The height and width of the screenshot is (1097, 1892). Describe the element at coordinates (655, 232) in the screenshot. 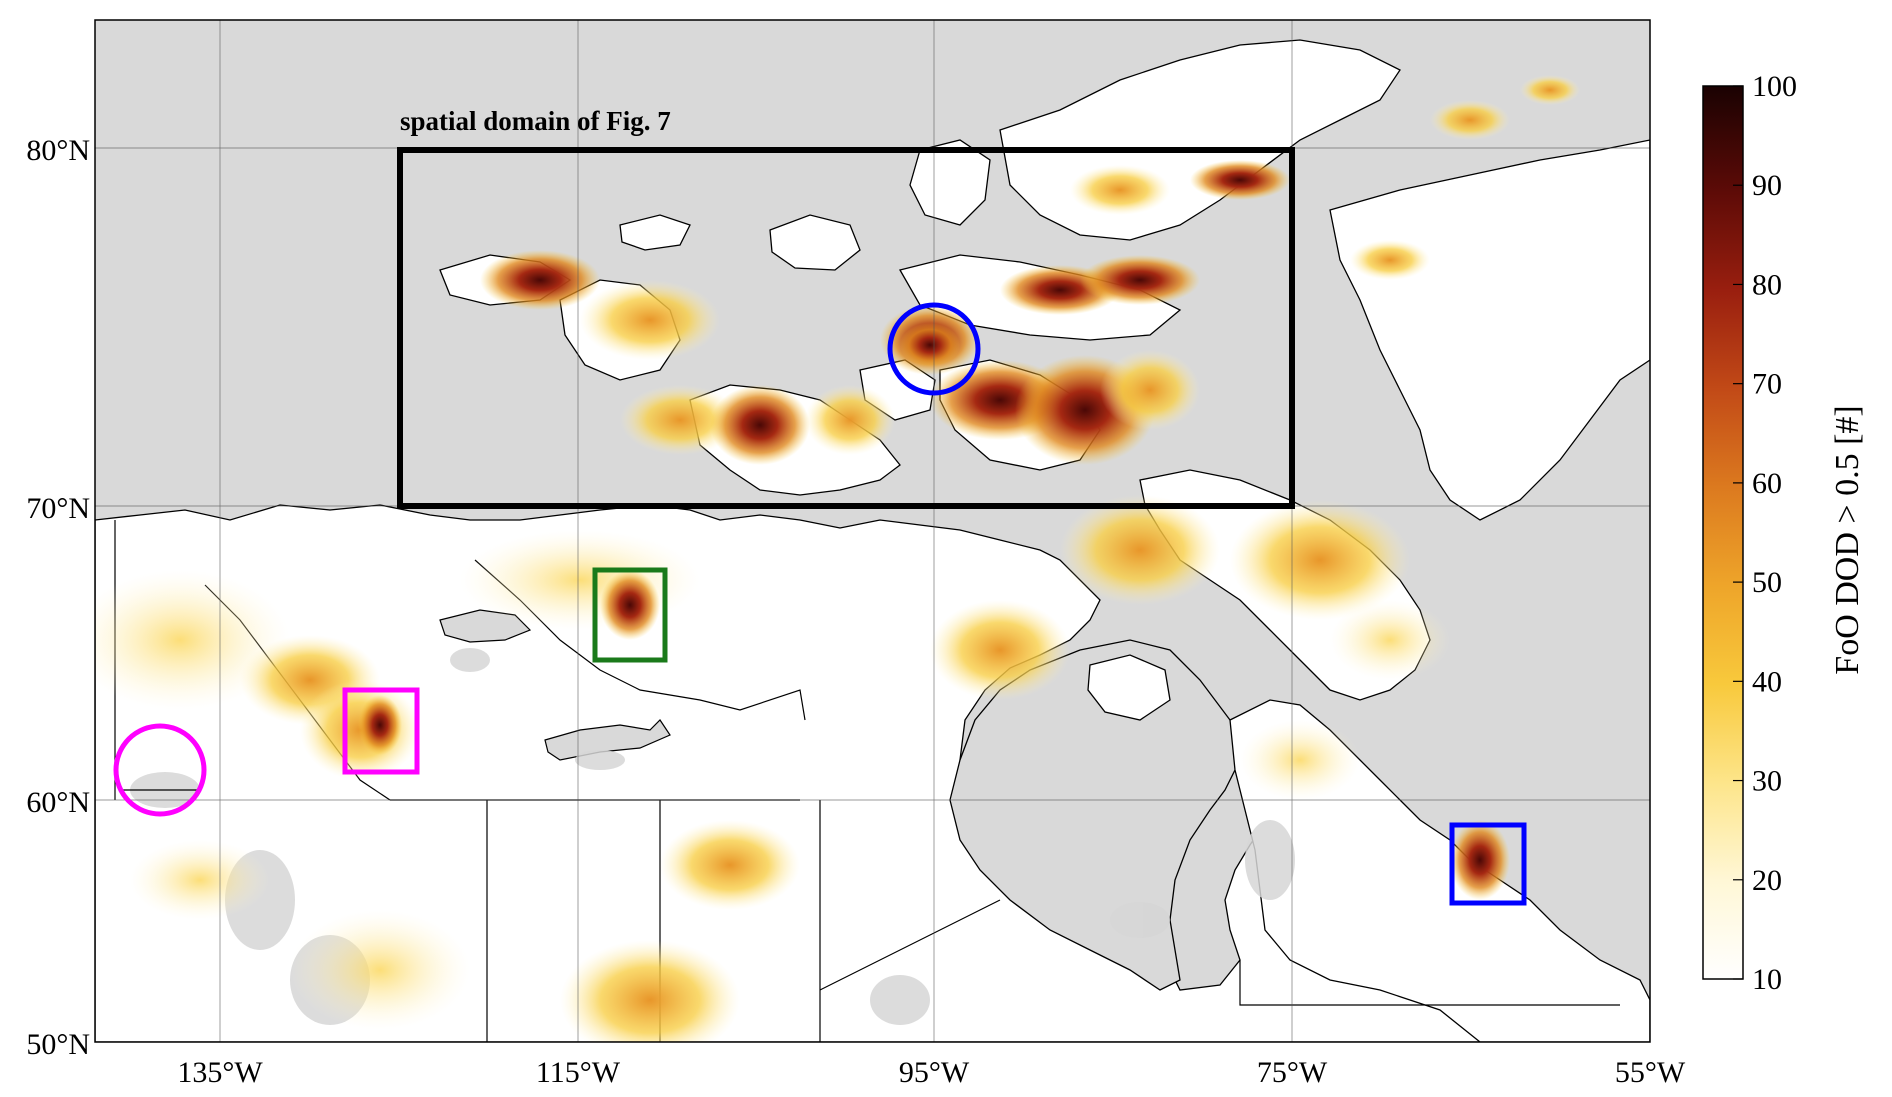

I see `prince-patrick-island` at that location.